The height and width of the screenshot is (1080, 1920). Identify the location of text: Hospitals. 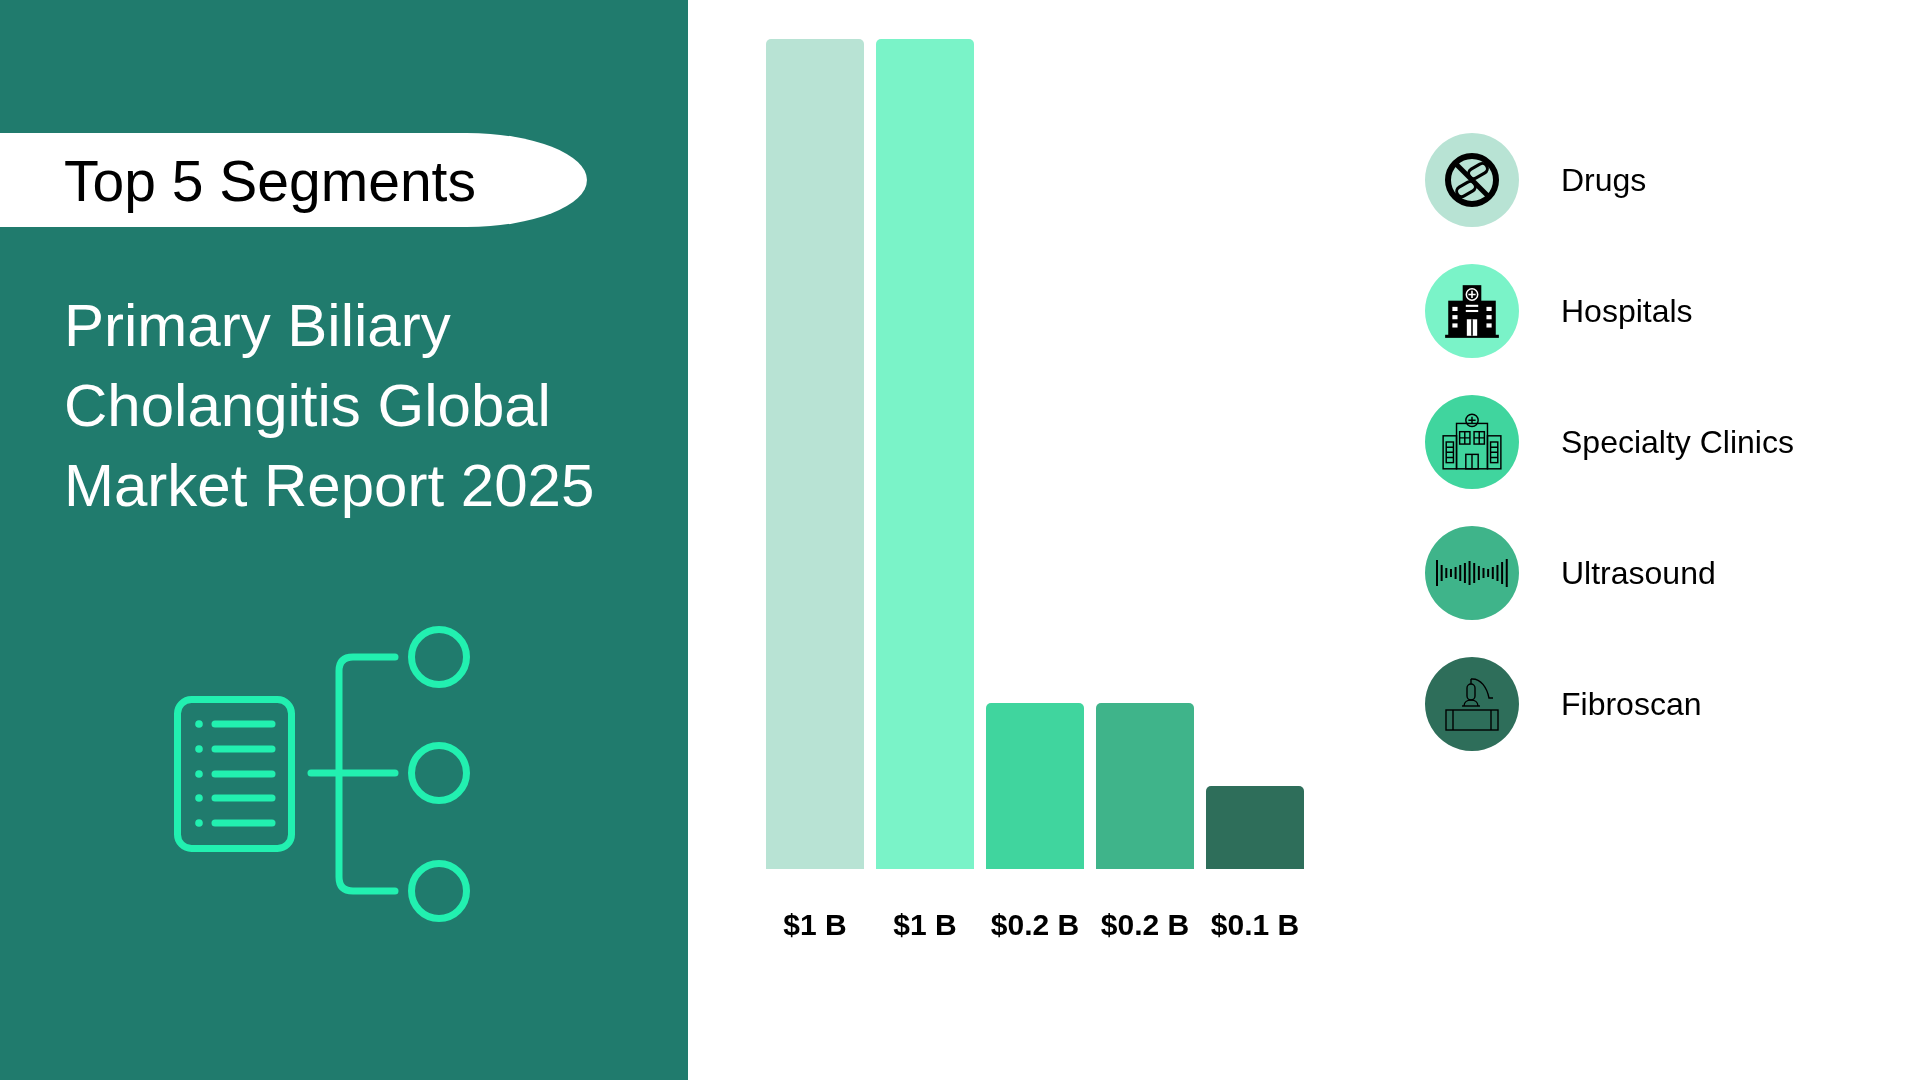
(1627, 311).